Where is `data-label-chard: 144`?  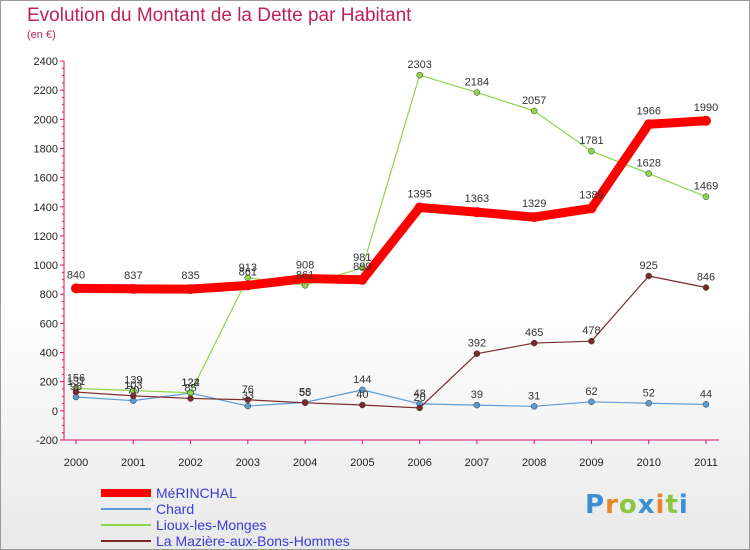
data-label-chard: 144 is located at coordinates (362, 380).